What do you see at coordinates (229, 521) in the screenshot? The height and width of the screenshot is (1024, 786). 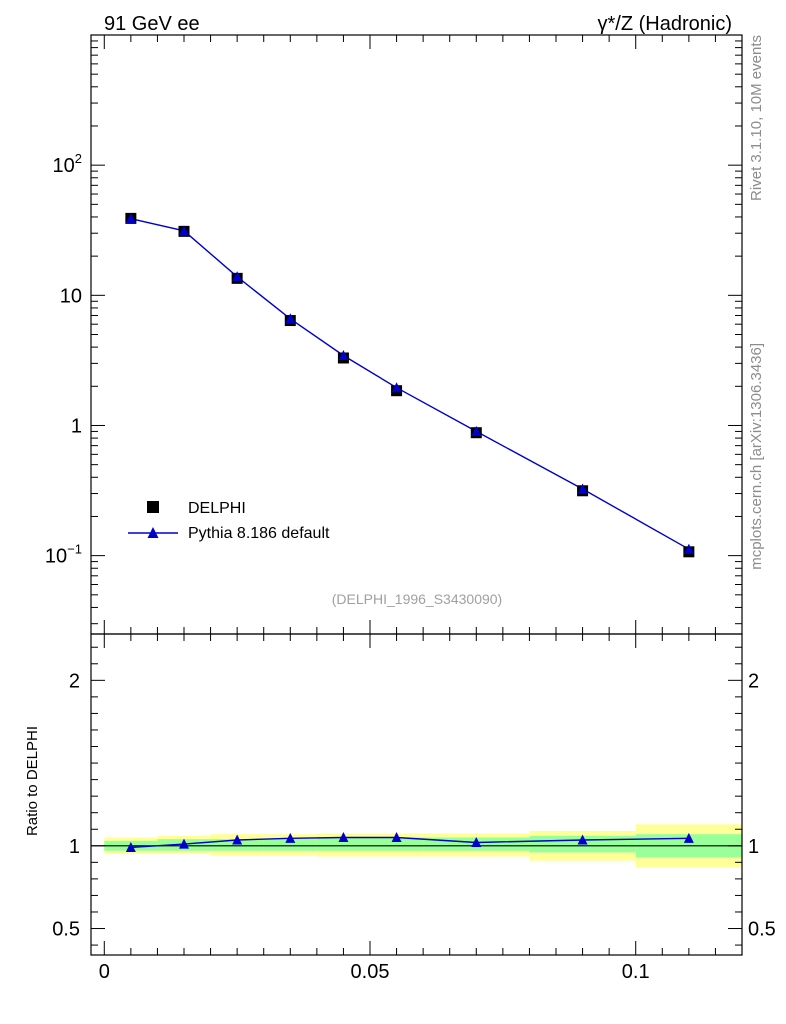 I see `legend: DELPHI Pythia 8.186 default` at bounding box center [229, 521].